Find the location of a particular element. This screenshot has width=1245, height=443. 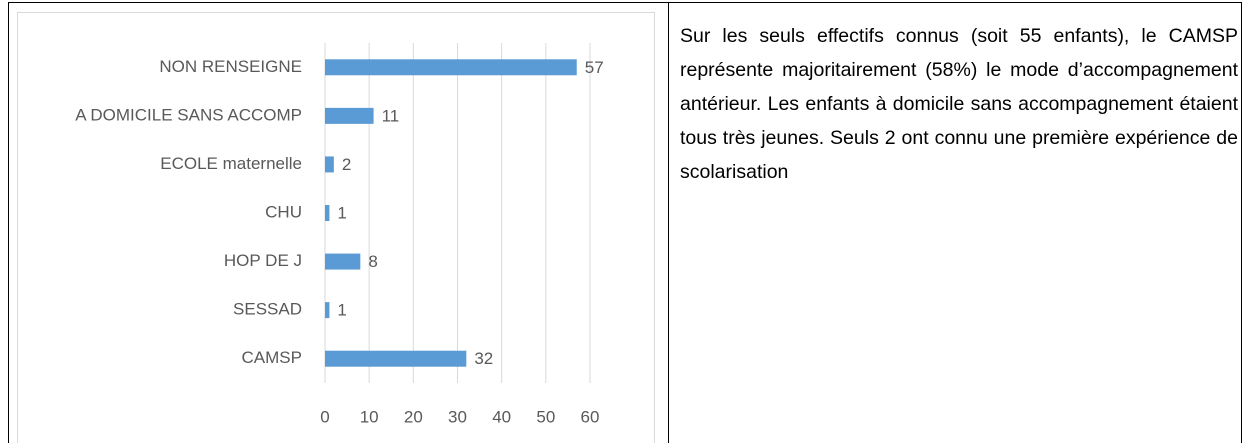

y-tick-label: CAMSP is located at coordinates (272, 357).